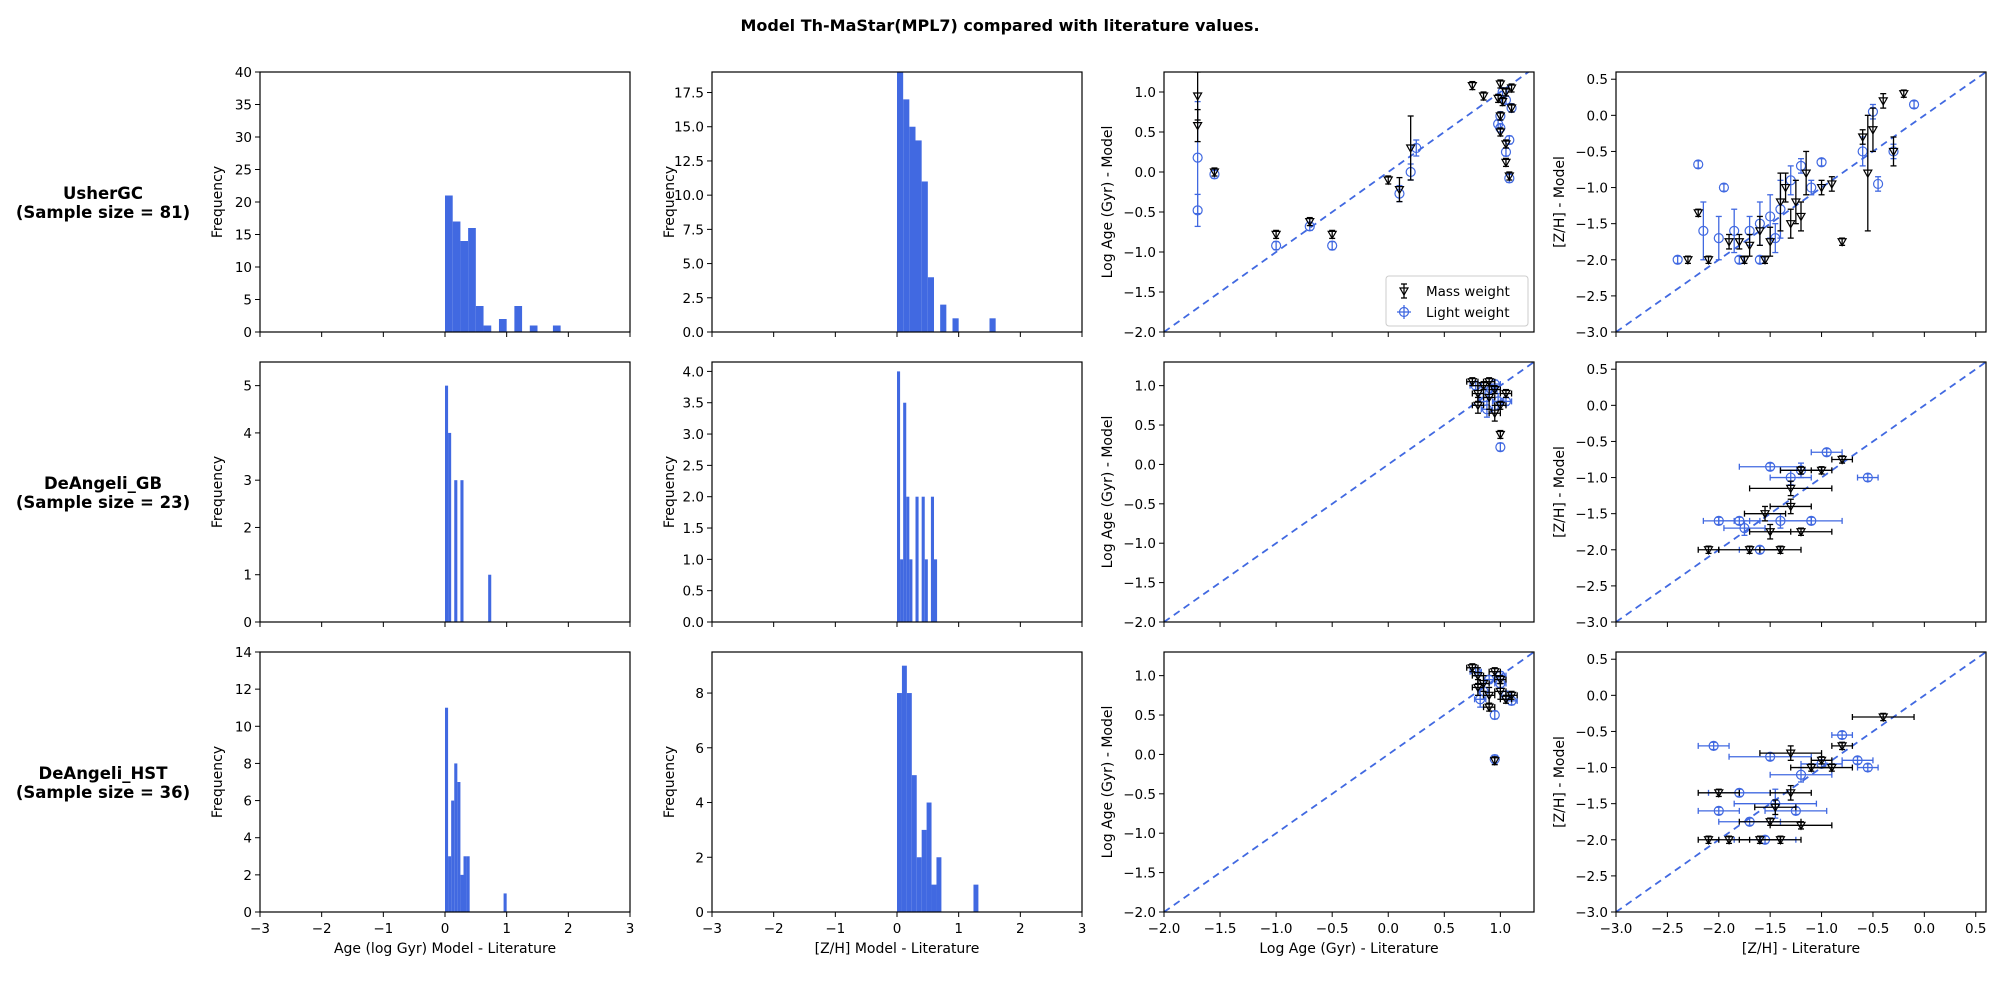  I want to click on plot-area-r2c0, so click(476, 809).